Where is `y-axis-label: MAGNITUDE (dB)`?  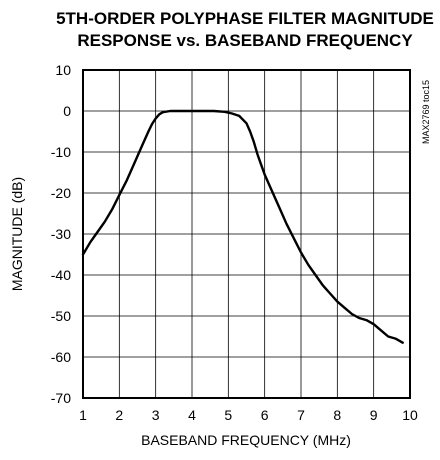
y-axis-label: MAGNITUDE (dB) is located at coordinates (17, 234).